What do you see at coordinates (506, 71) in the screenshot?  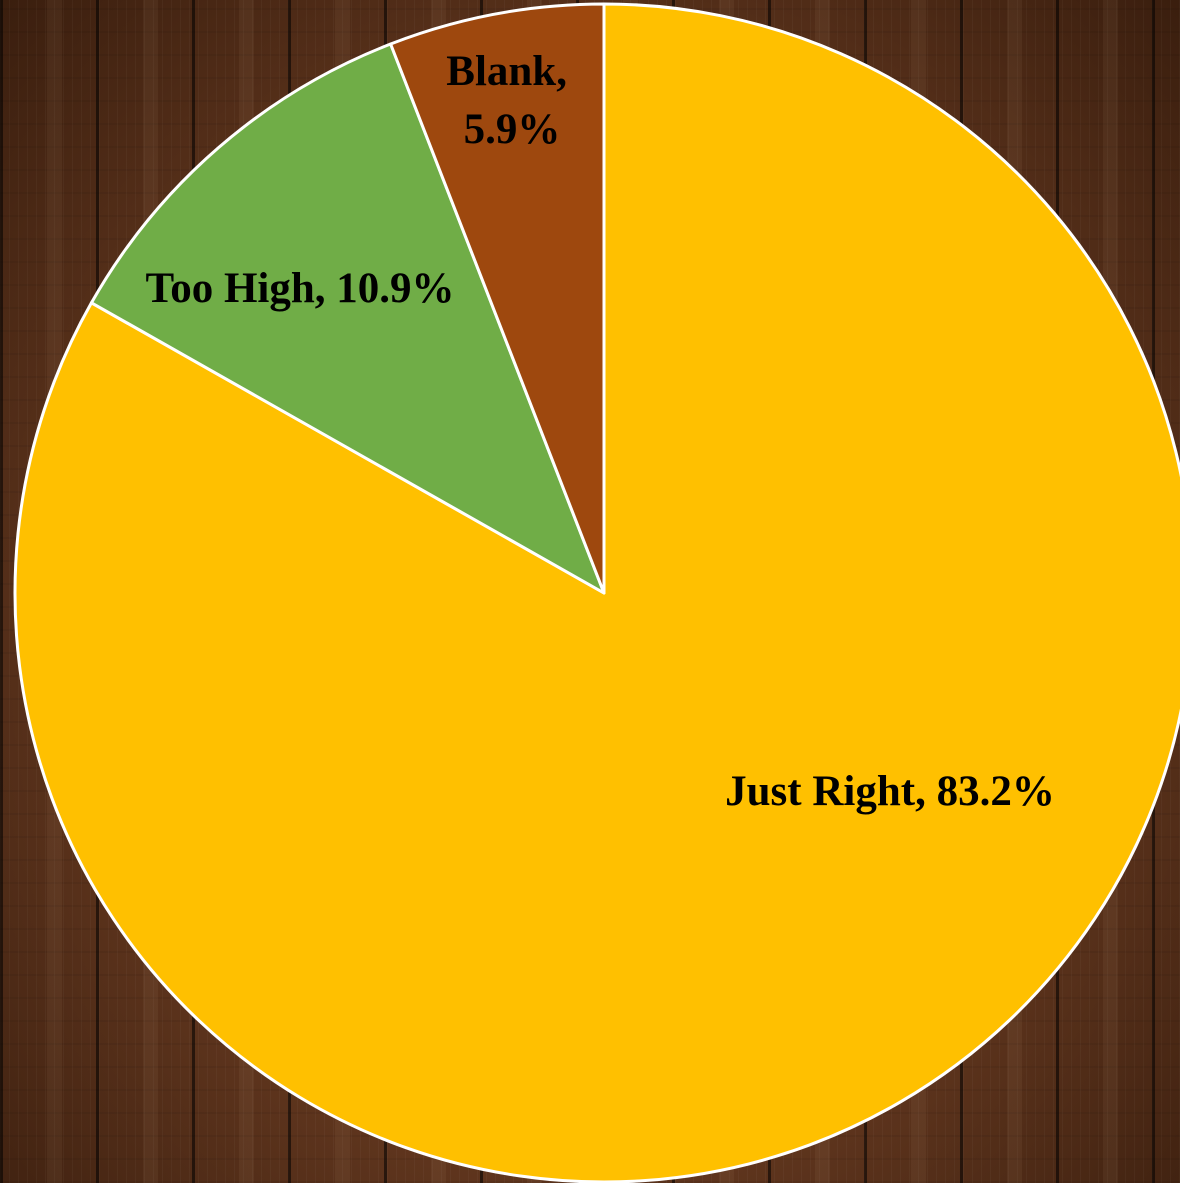 I see `slice-label-blank-line-1: Blank,` at bounding box center [506, 71].